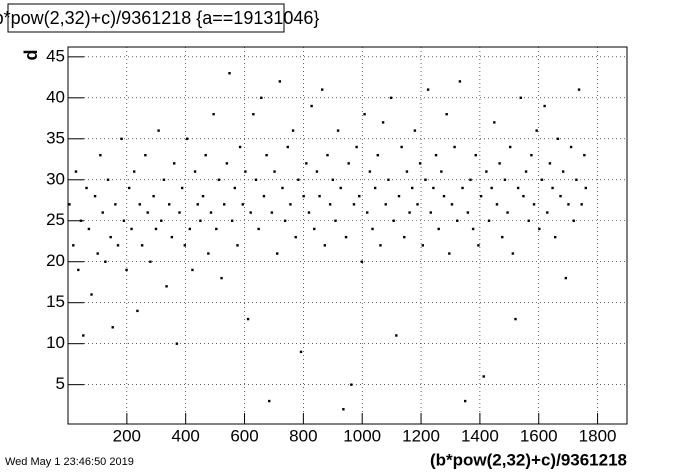  What do you see at coordinates (55, 178) in the screenshot?
I see `y-tick-label: 30` at bounding box center [55, 178].